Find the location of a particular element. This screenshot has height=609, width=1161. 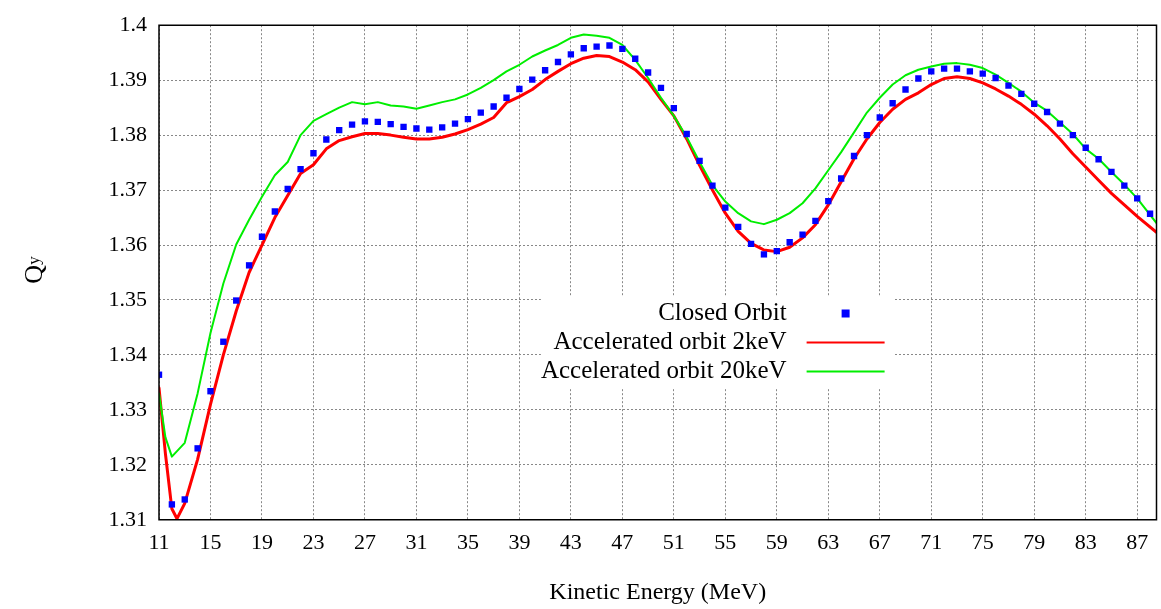

x-tick-label: 27 is located at coordinates (364, 541).